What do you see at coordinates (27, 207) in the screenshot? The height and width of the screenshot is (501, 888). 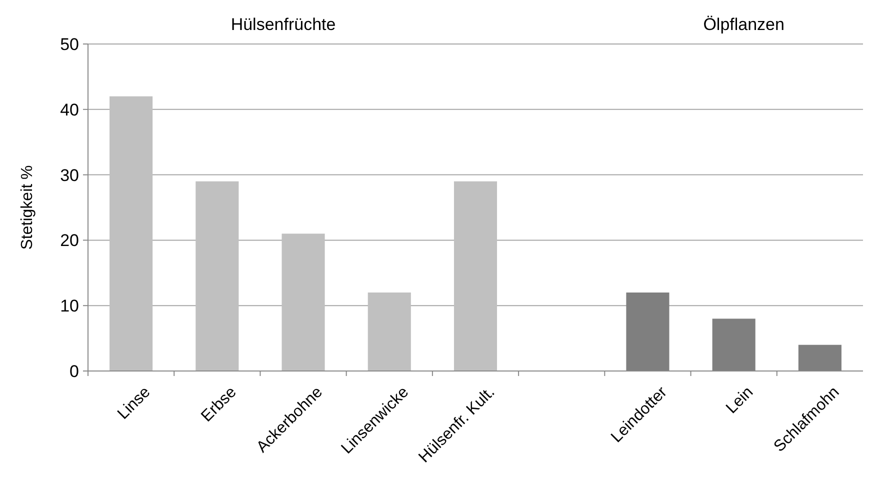 I see `y-axis-title: Stetigkeit %` at bounding box center [27, 207].